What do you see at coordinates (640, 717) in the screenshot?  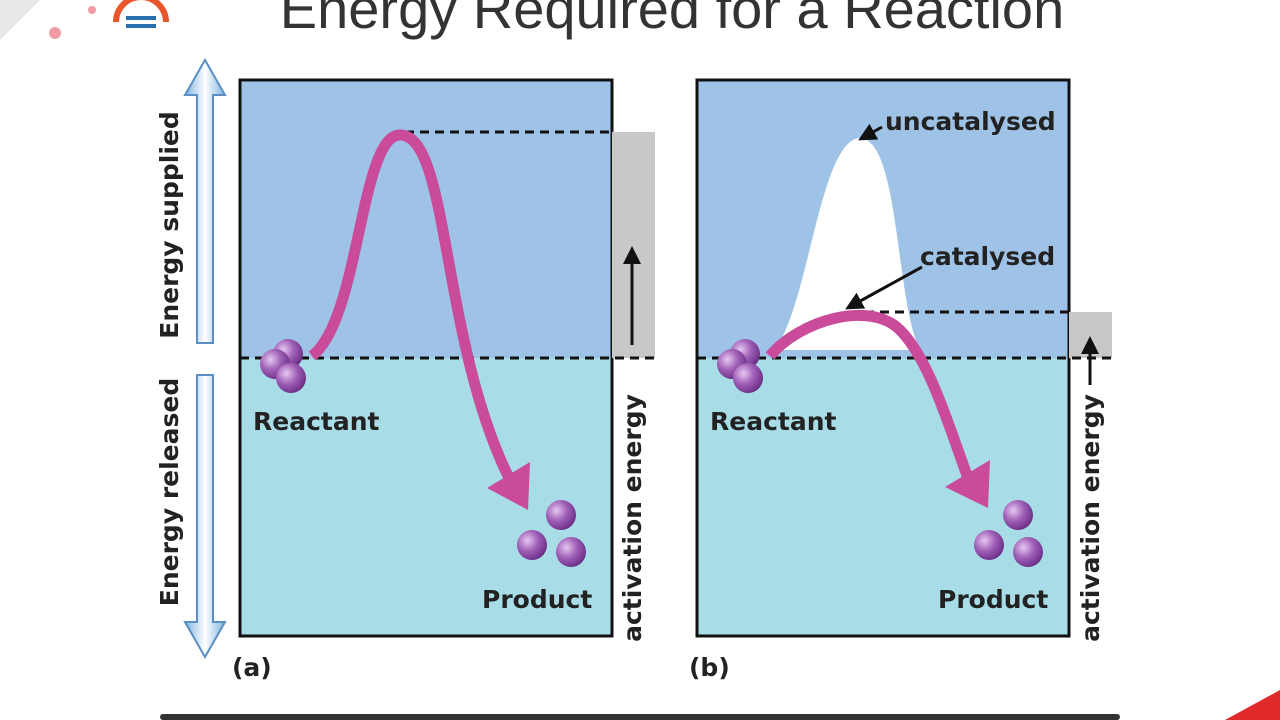 I see `bottom-bar` at bounding box center [640, 717].